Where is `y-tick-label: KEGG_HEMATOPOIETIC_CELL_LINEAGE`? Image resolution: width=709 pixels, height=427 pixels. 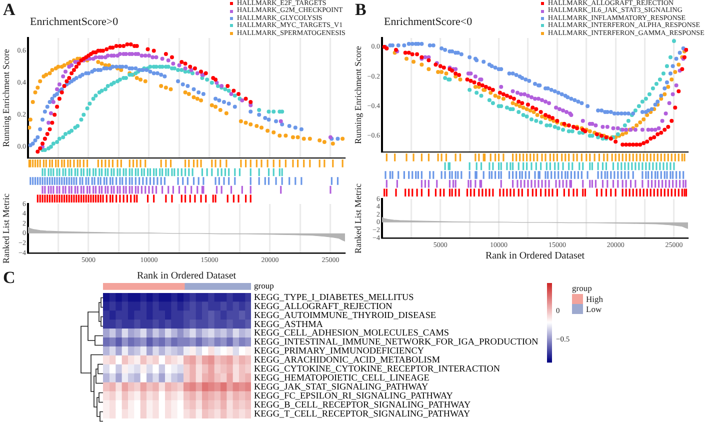 y-tick-label: KEGG_HEMATOPOIETIC_CELL_LINEAGE is located at coordinates (342, 377).